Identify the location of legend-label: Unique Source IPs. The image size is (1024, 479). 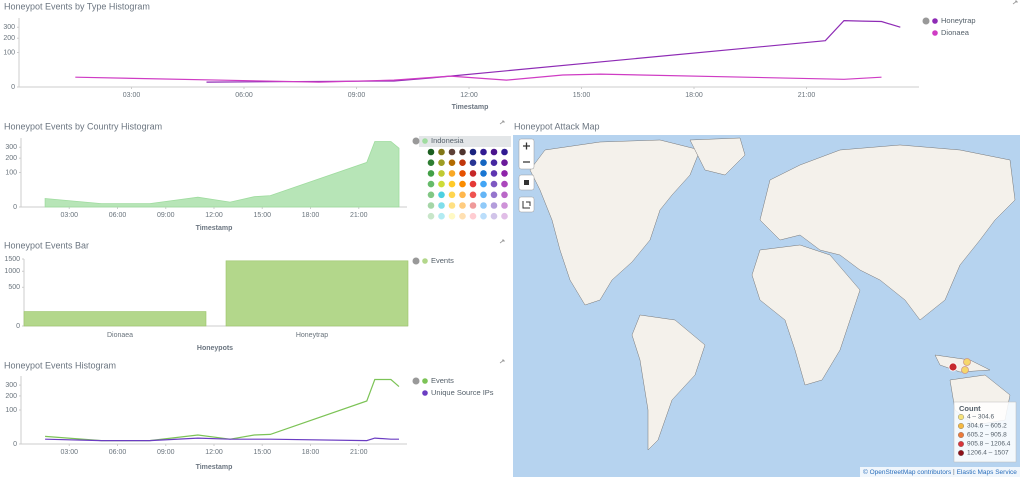
(462, 392).